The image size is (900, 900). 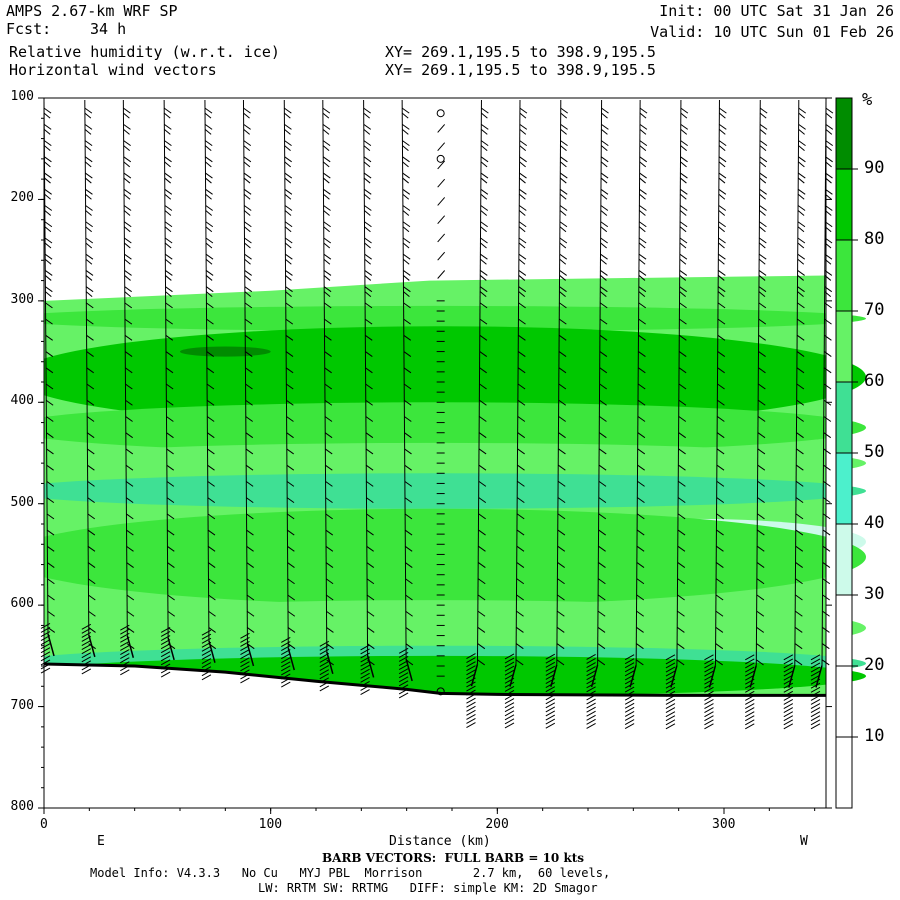 What do you see at coordinates (844, 630) in the screenshot?
I see `colorbar-swatch` at bounding box center [844, 630].